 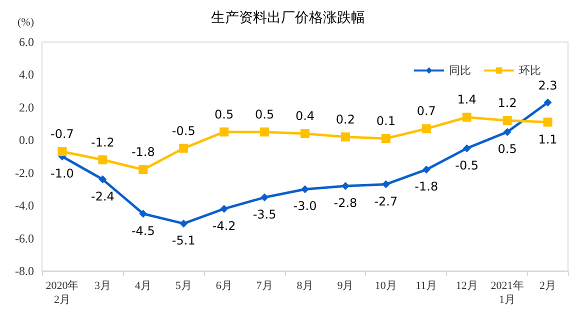 I want to click on data-label: 1.2, so click(x=507, y=103).